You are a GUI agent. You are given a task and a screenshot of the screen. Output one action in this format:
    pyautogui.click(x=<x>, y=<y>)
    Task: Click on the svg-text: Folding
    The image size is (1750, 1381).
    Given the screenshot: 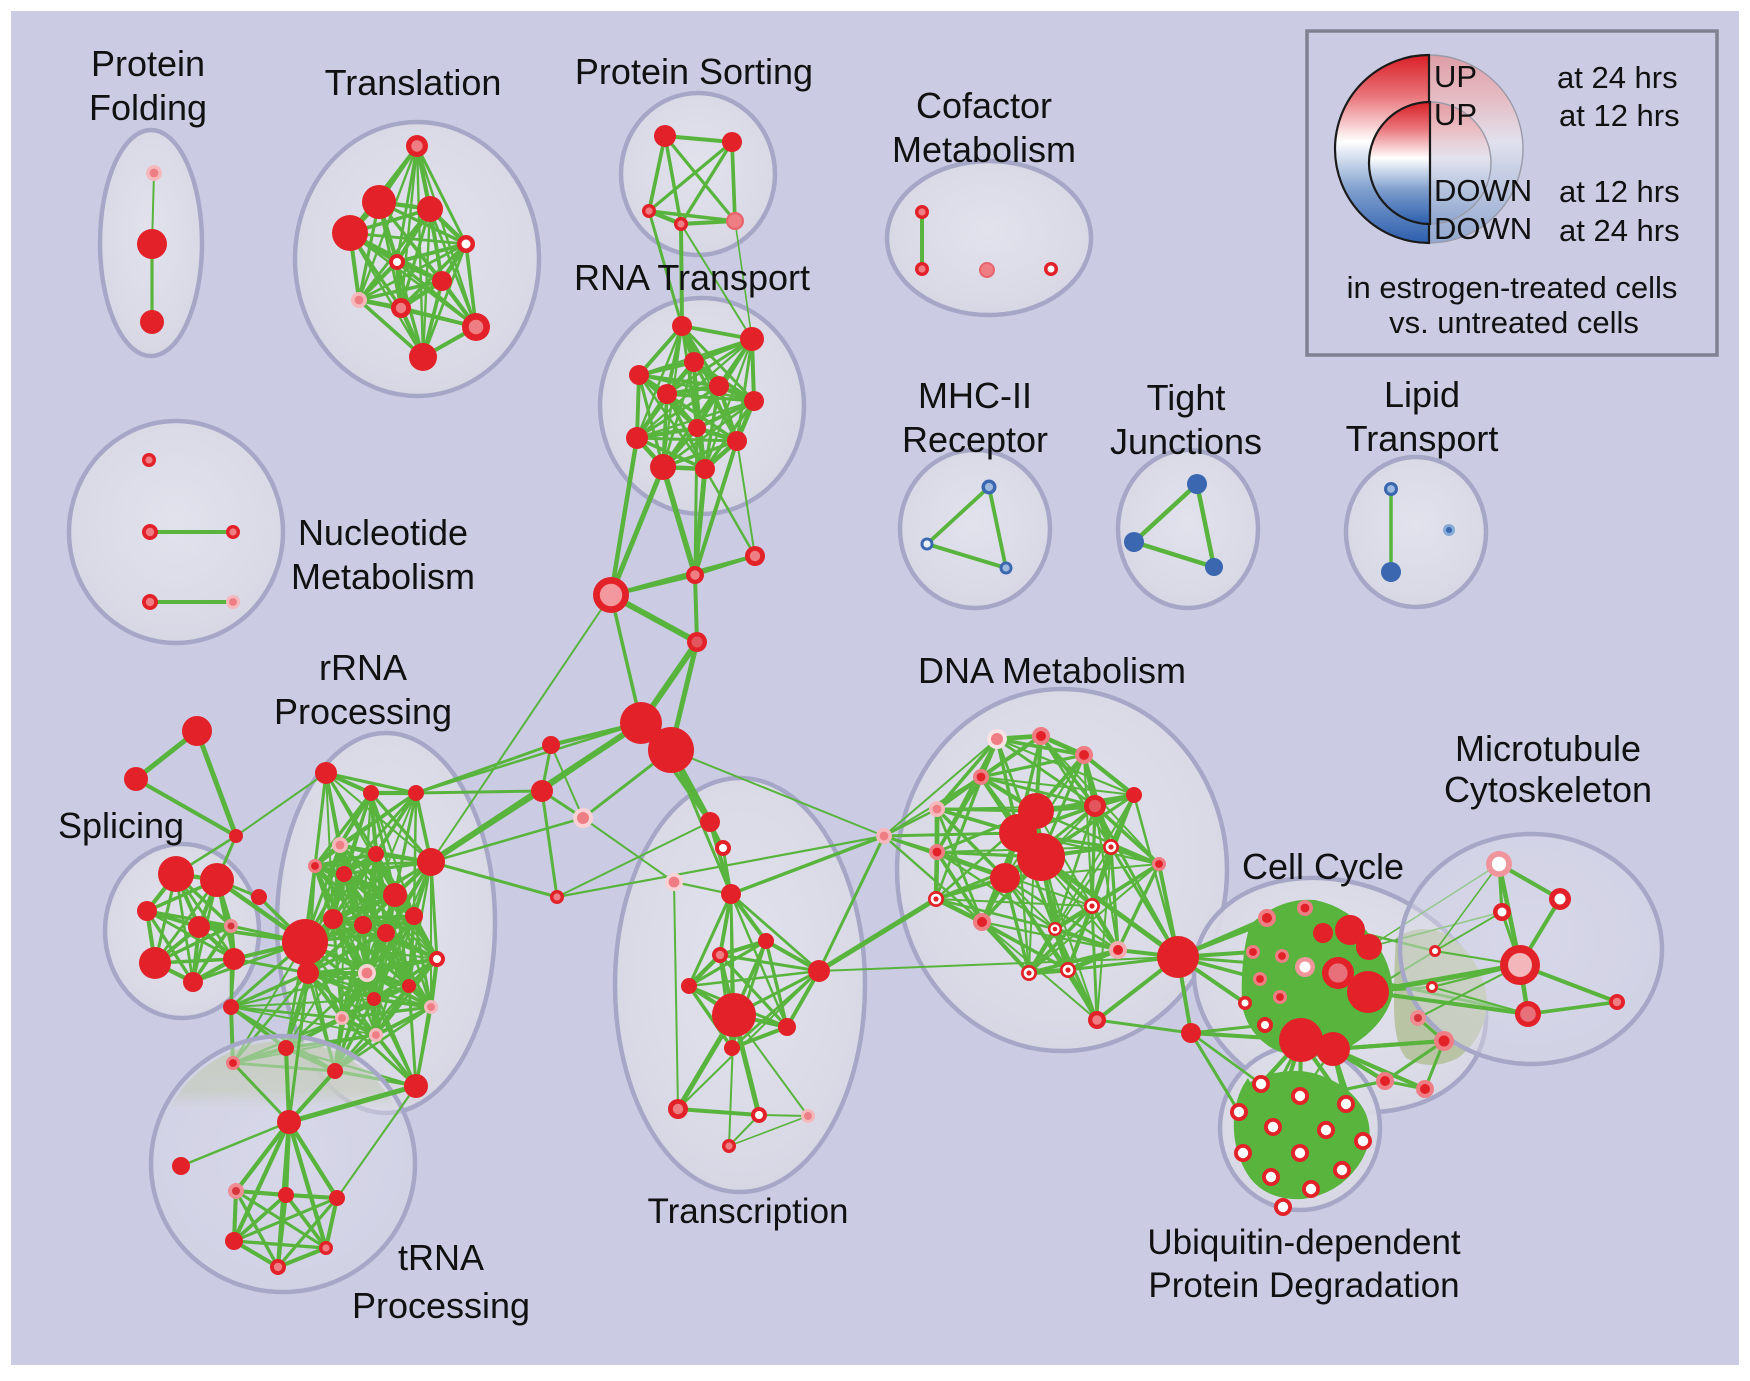 What is the action you would take?
    pyautogui.click(x=148, y=107)
    